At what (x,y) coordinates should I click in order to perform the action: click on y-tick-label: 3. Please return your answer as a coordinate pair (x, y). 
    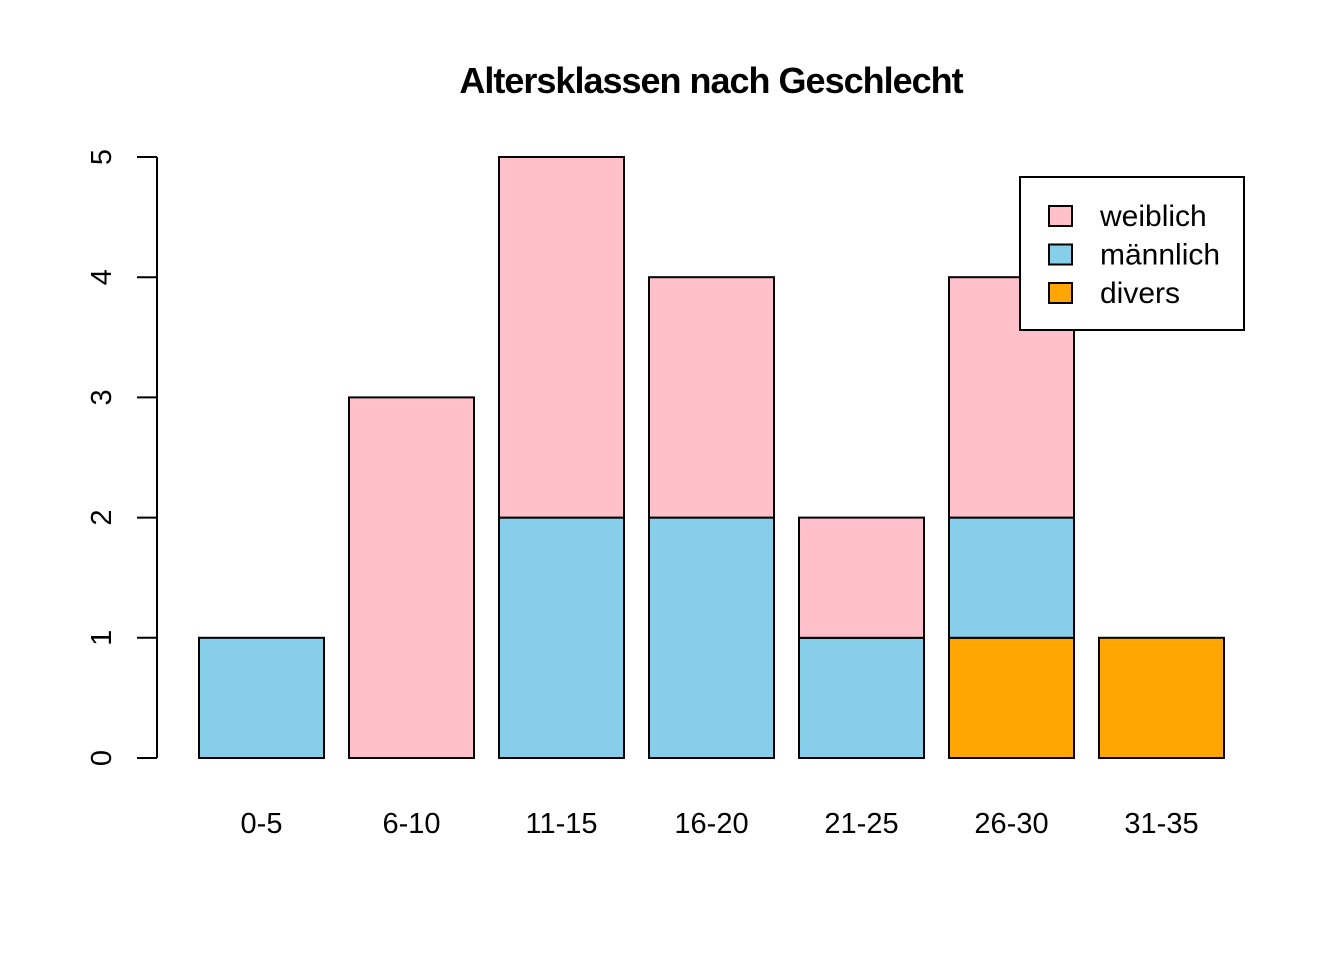
    Looking at the image, I should click on (102, 397).